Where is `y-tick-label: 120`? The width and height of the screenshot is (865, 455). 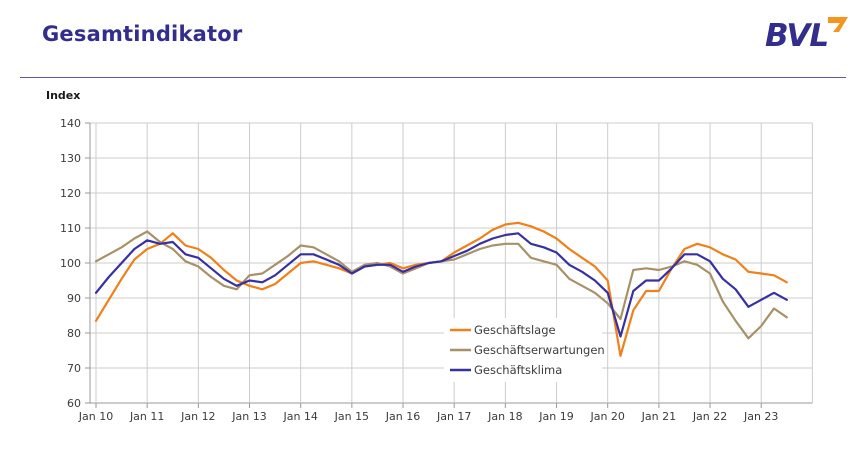
y-tick-label: 120 is located at coordinates (70, 193).